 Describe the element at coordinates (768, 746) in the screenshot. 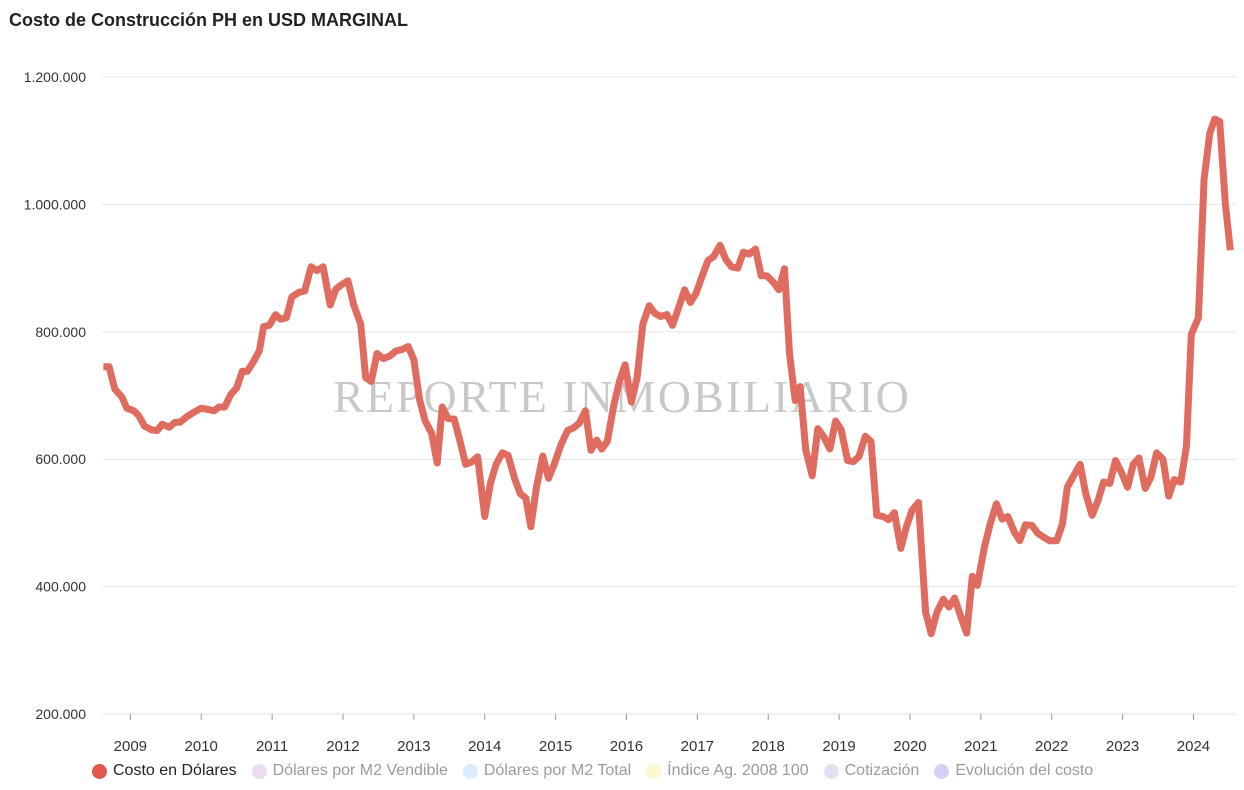

I see `x-tick-label: 2018` at that location.